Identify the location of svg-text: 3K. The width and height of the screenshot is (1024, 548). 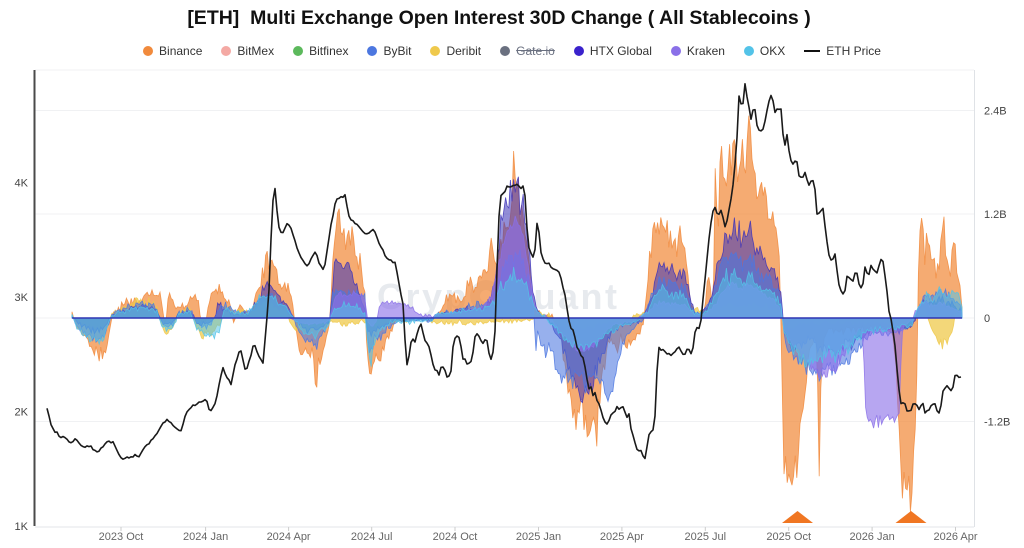
(22, 298).